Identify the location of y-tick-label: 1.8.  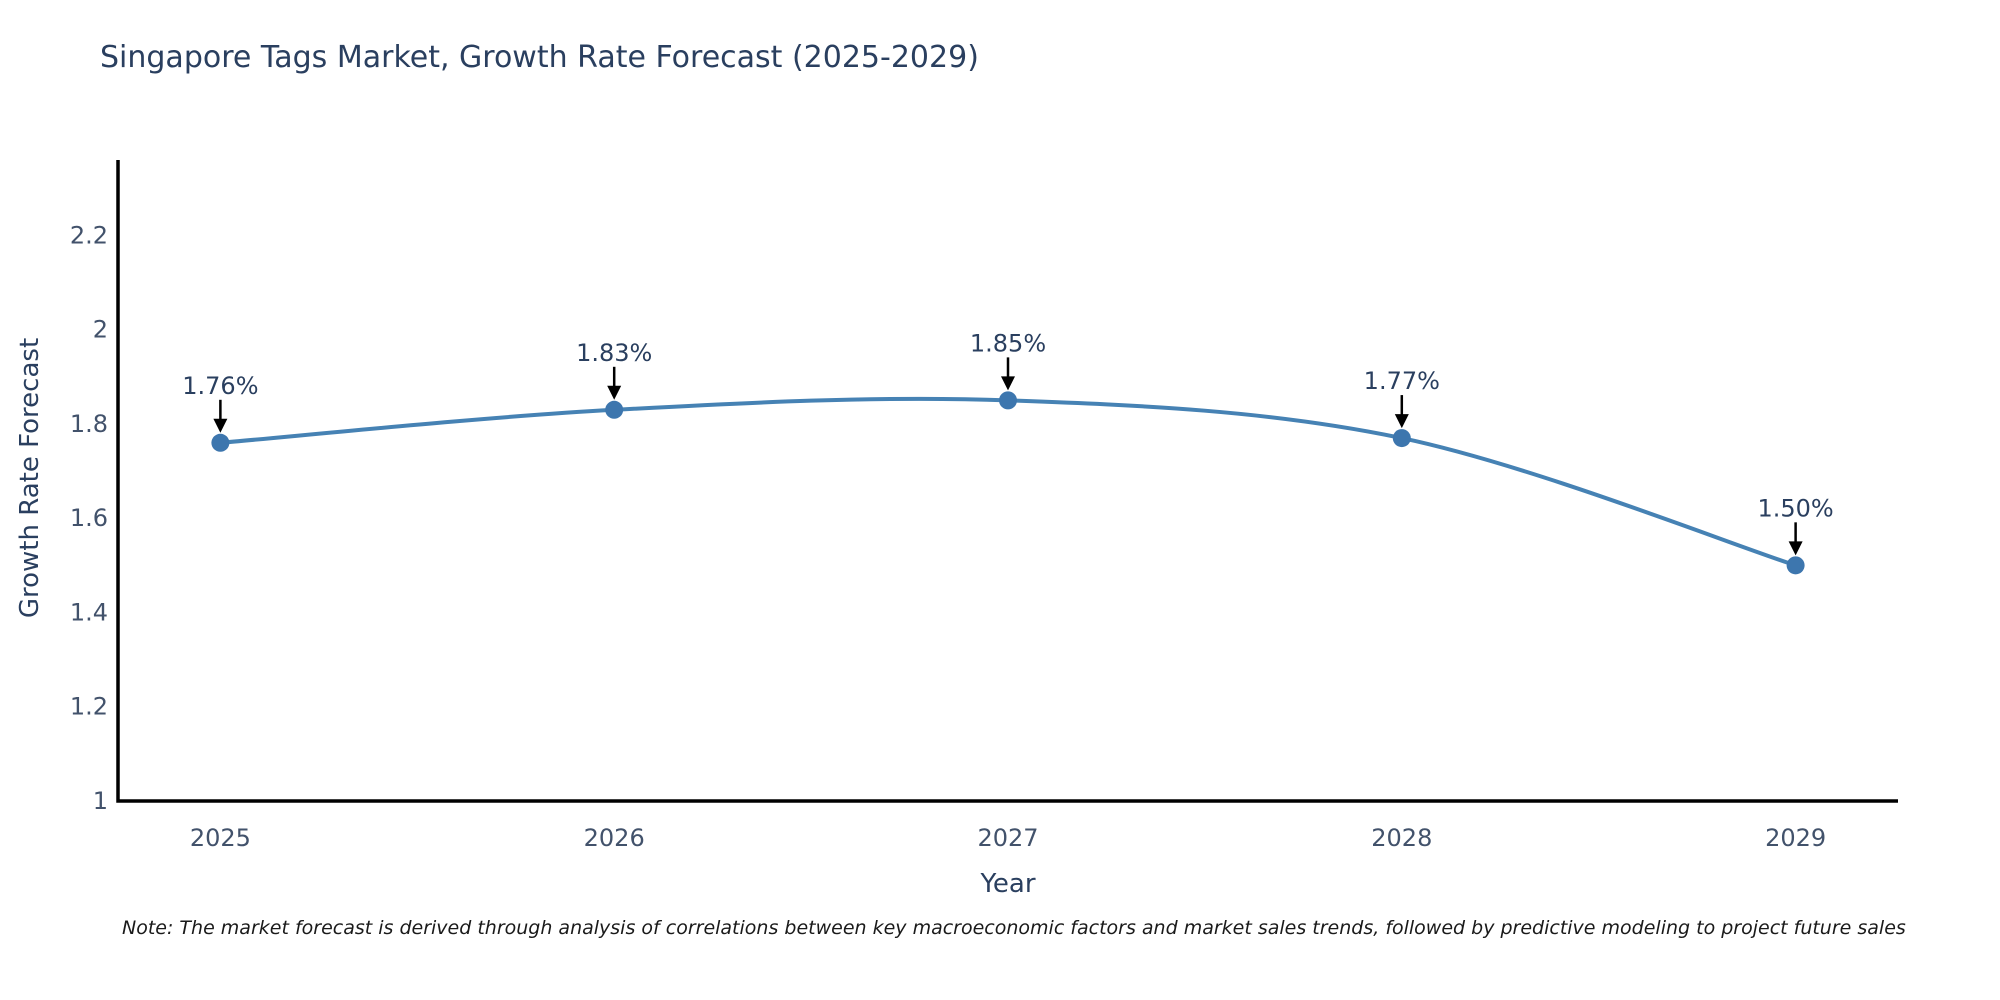
(89, 424).